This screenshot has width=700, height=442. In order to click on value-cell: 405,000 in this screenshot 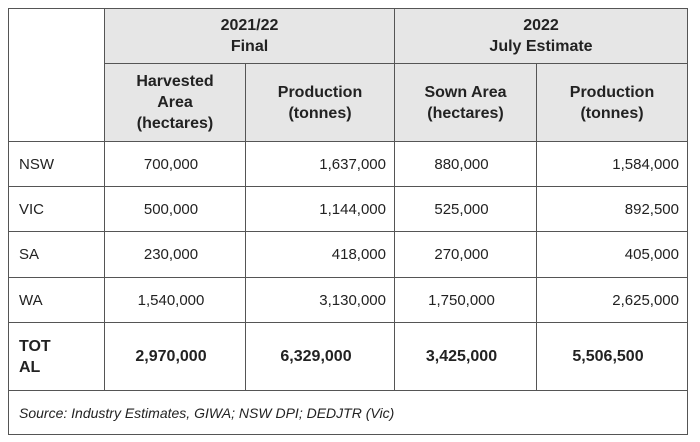, I will do `click(612, 254)`.